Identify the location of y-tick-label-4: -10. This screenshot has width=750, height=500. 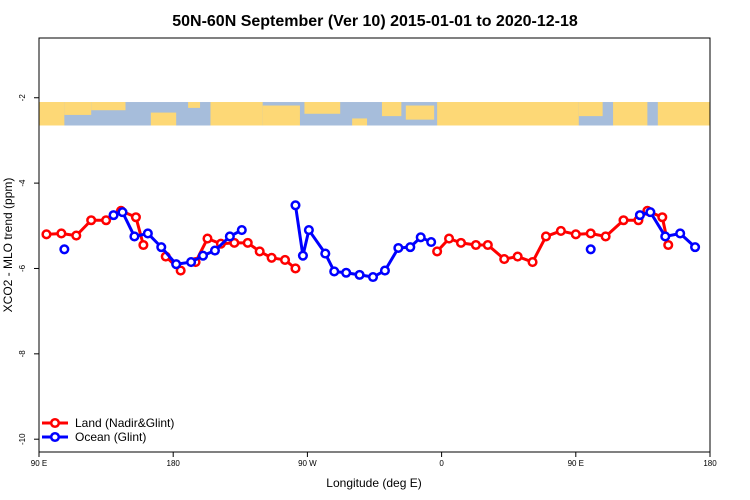
(22, 439).